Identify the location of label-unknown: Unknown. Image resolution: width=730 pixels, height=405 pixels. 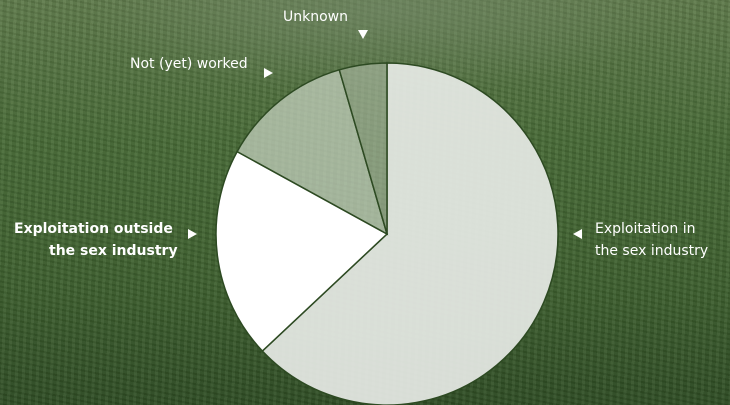
(315, 17).